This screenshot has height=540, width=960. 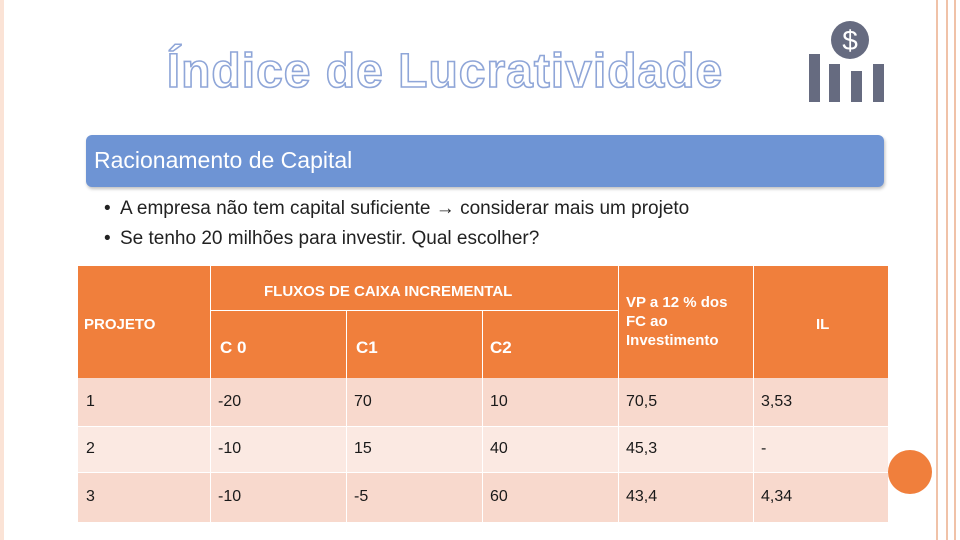 I want to click on cell-c1: -5, so click(x=361, y=496).